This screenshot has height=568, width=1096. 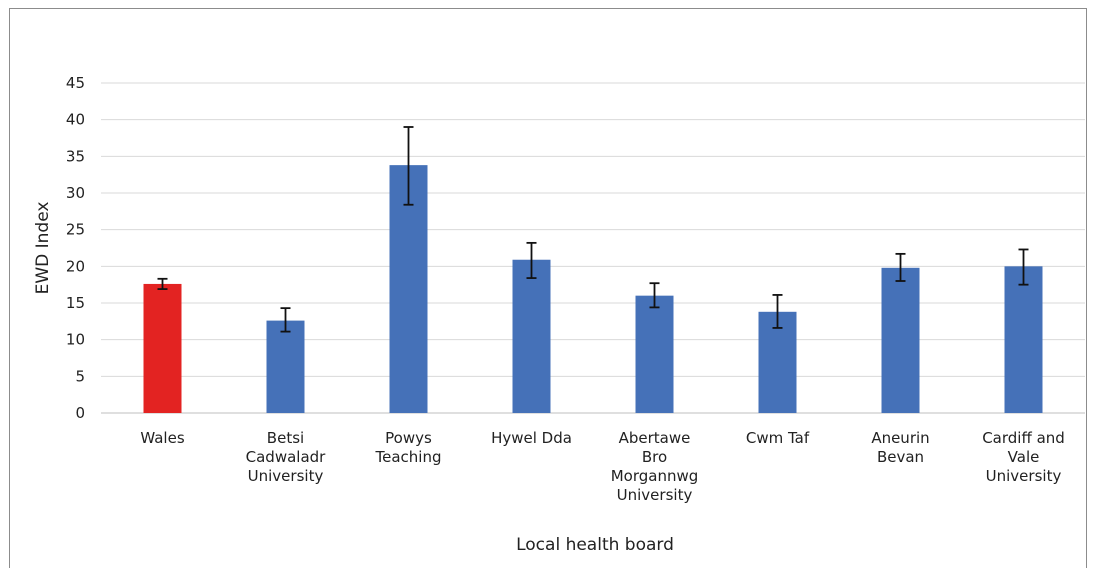 I want to click on y-tick-label: 30, so click(x=75, y=193).